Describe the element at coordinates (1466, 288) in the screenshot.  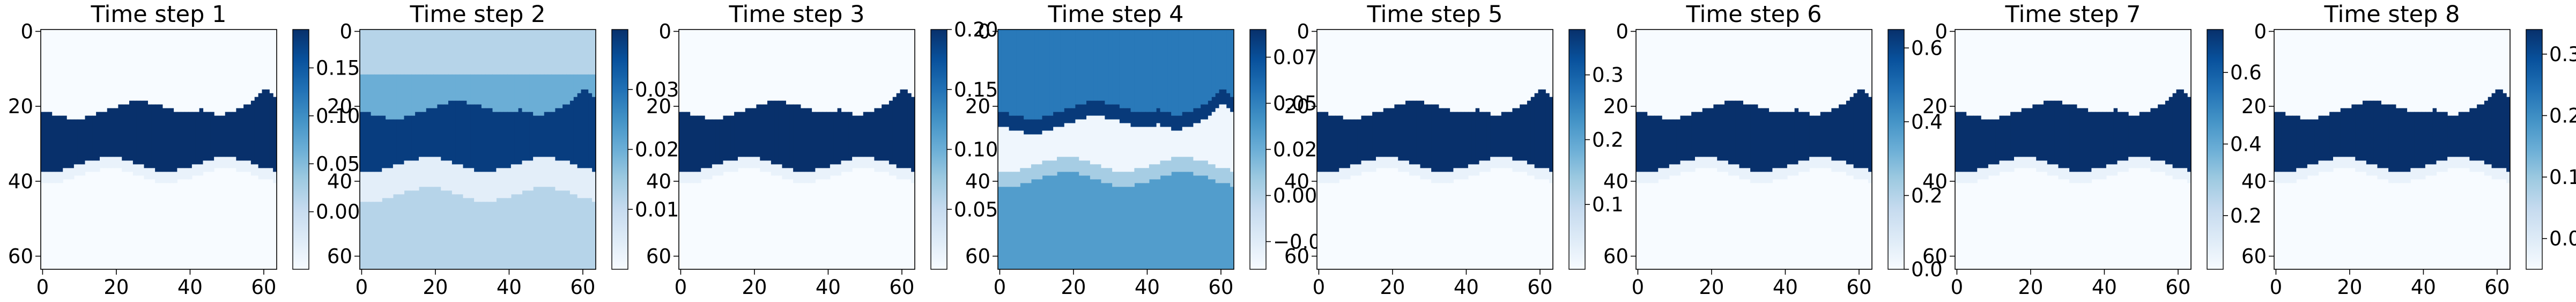
I see `x-tick-label: 40` at that location.